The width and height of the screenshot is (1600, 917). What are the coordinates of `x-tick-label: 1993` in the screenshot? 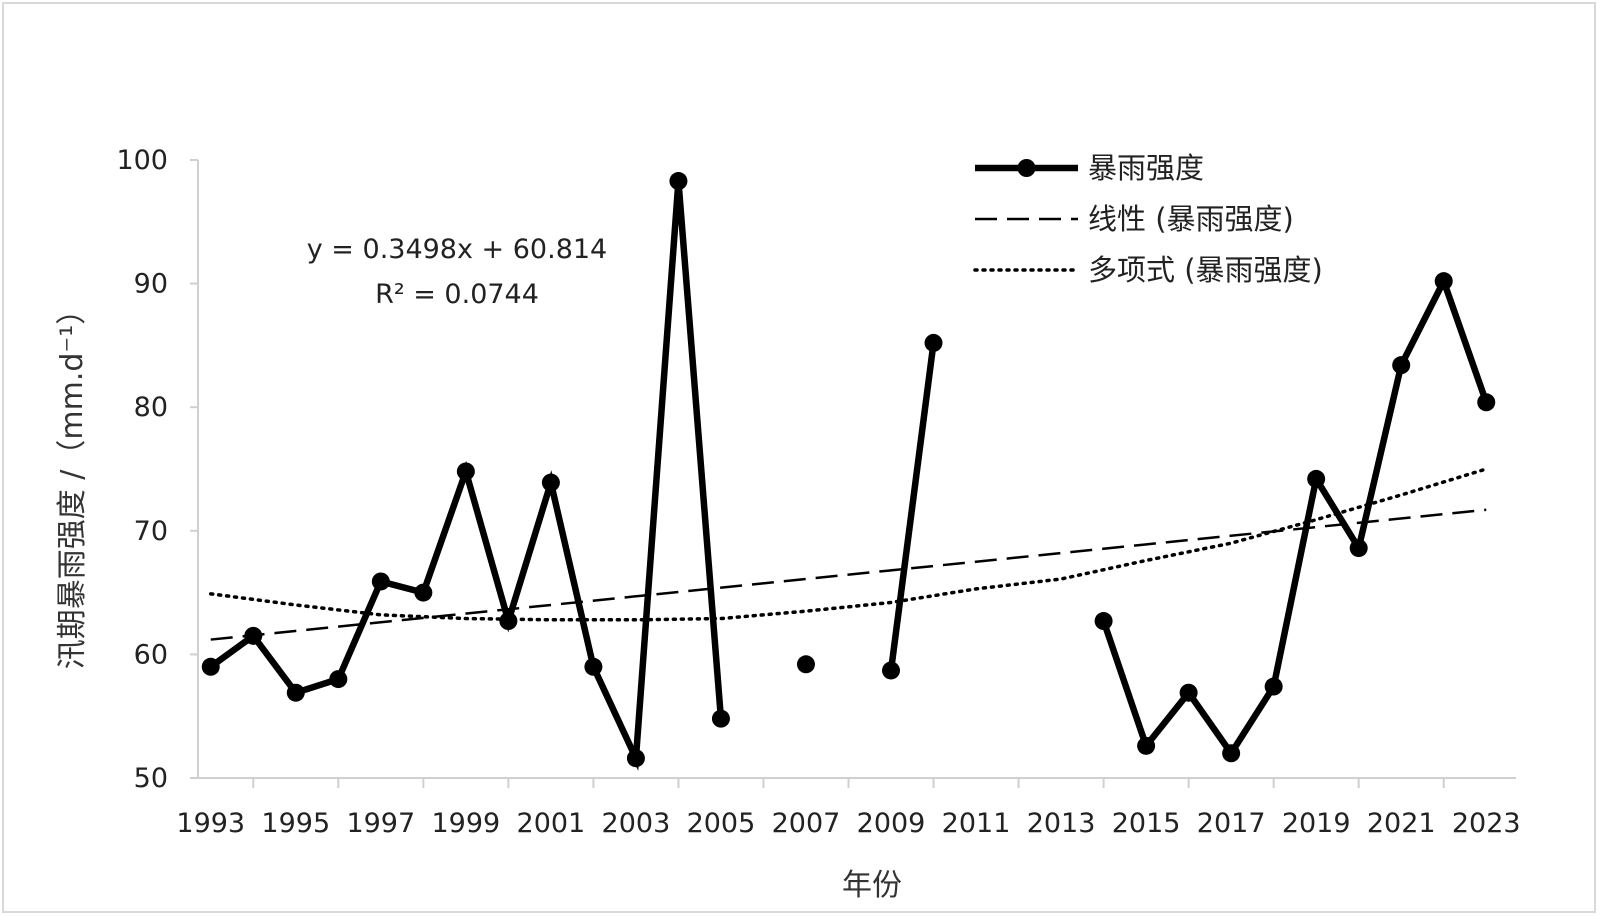 It's located at (210, 823).